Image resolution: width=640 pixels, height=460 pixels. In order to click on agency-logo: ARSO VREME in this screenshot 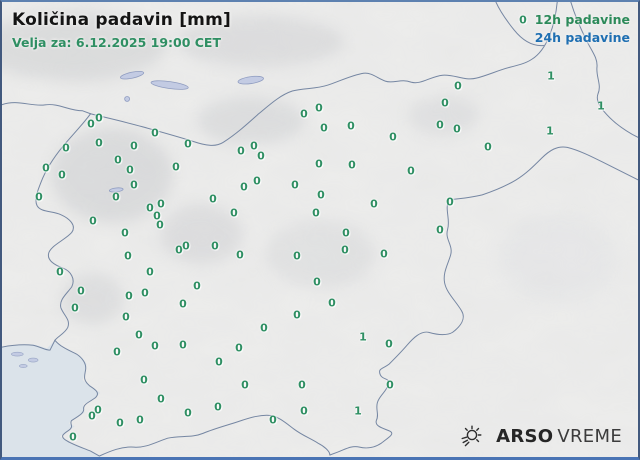, I will do `click(559, 436)`.